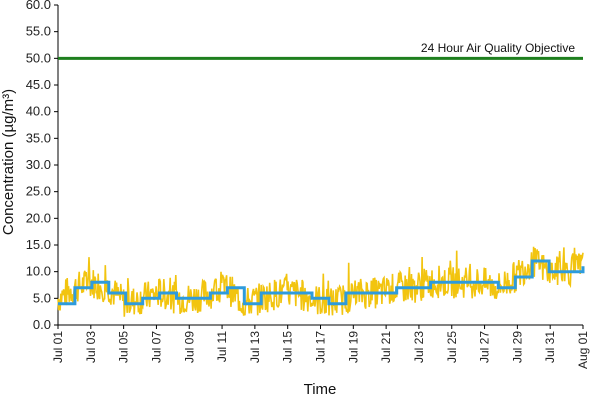 The height and width of the screenshot is (400, 600). I want to click on y-tick-label: 5.0, so click(42, 297).